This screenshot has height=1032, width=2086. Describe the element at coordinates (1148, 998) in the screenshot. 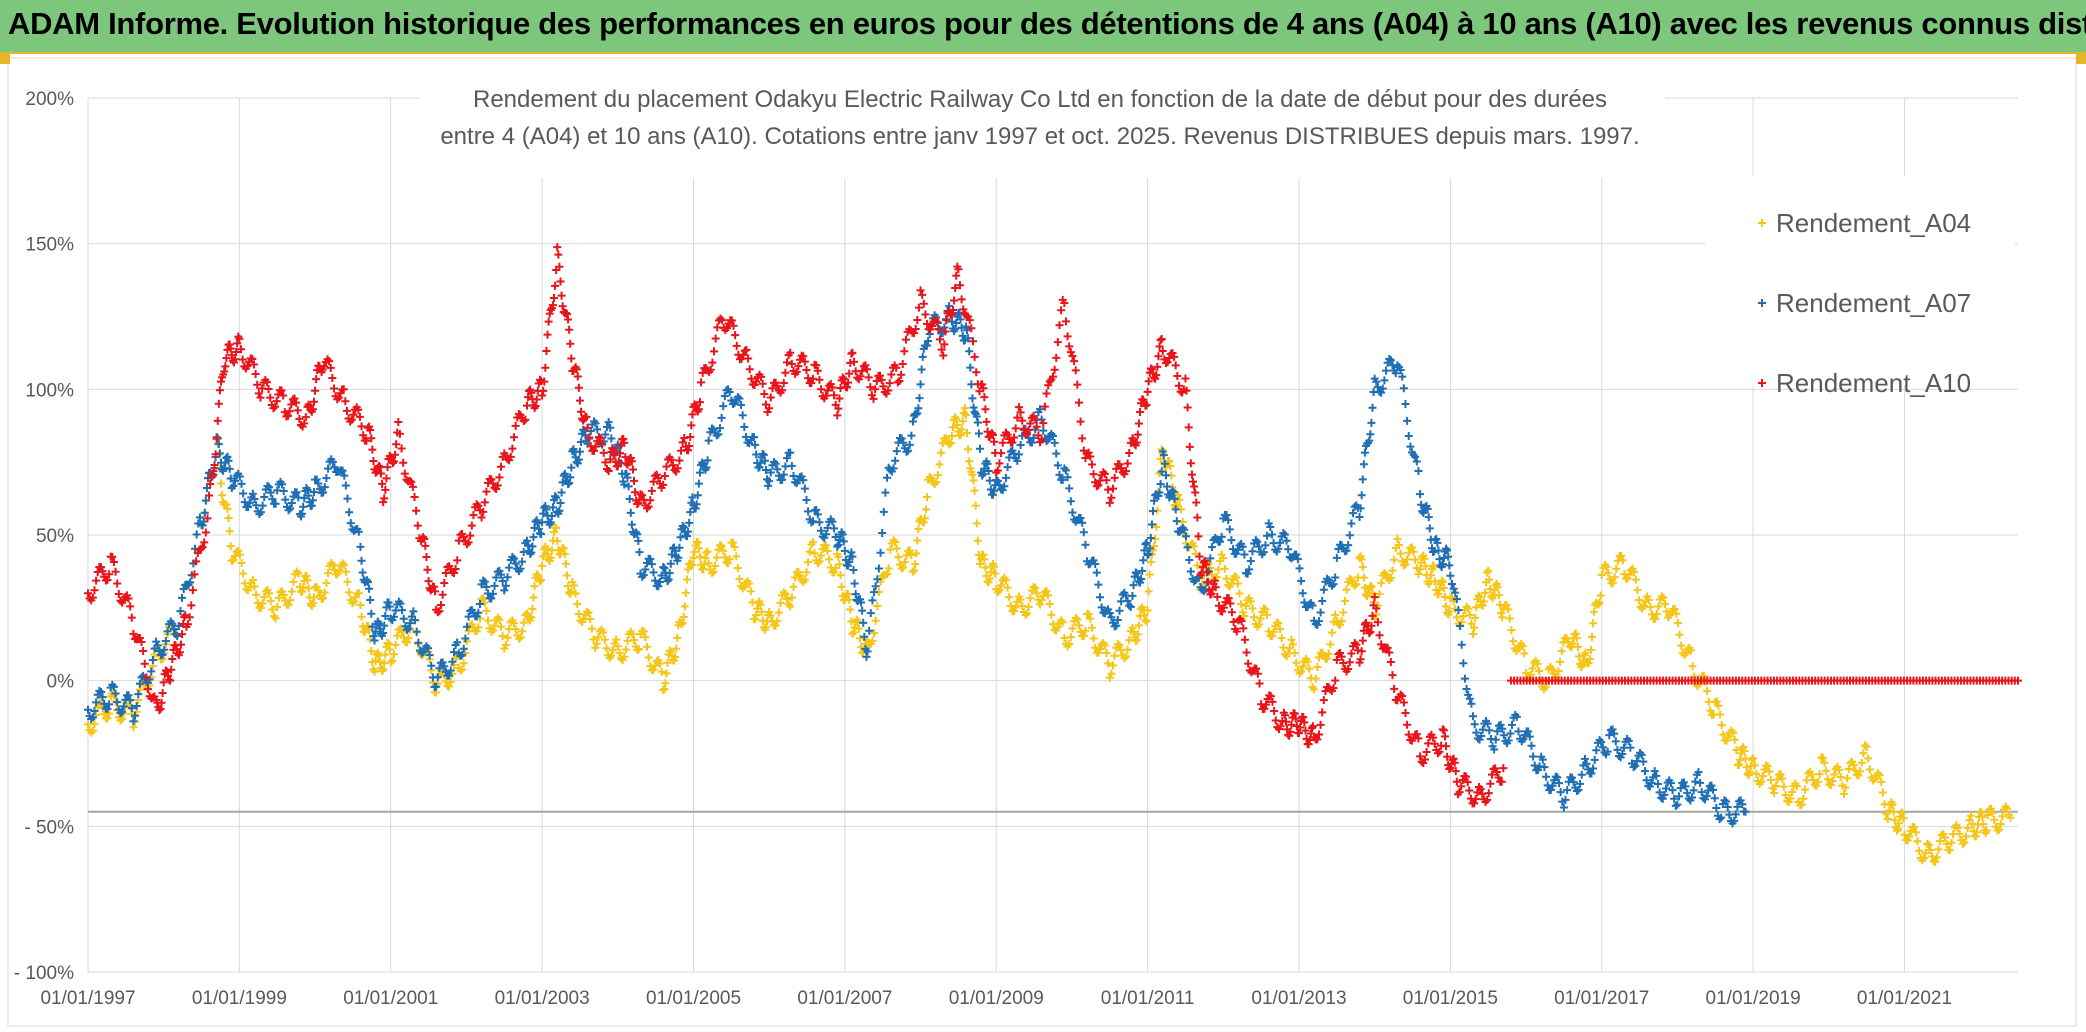

I see `x-tick-label: 01/01/2011` at that location.